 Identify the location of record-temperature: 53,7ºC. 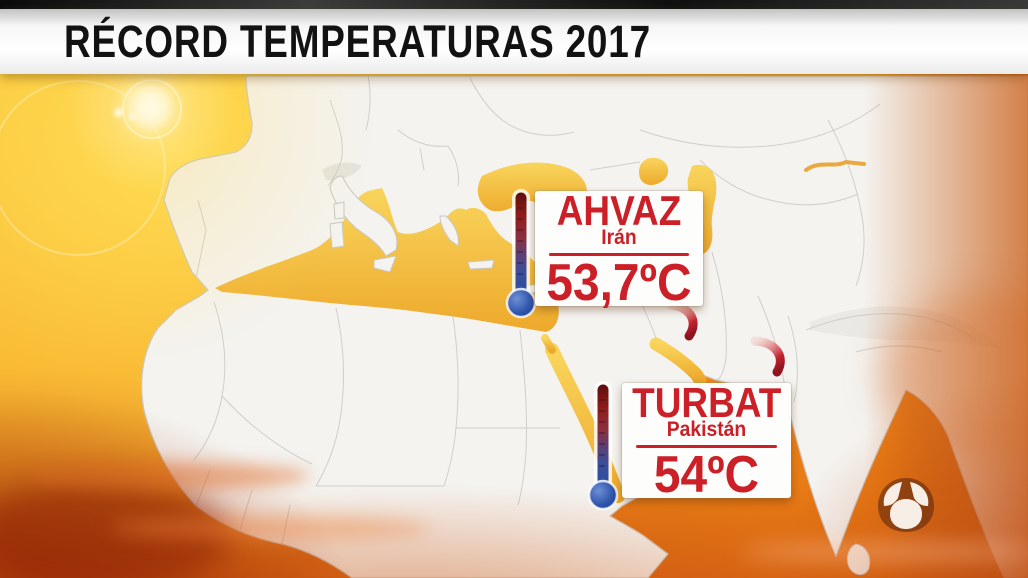
(619, 283).